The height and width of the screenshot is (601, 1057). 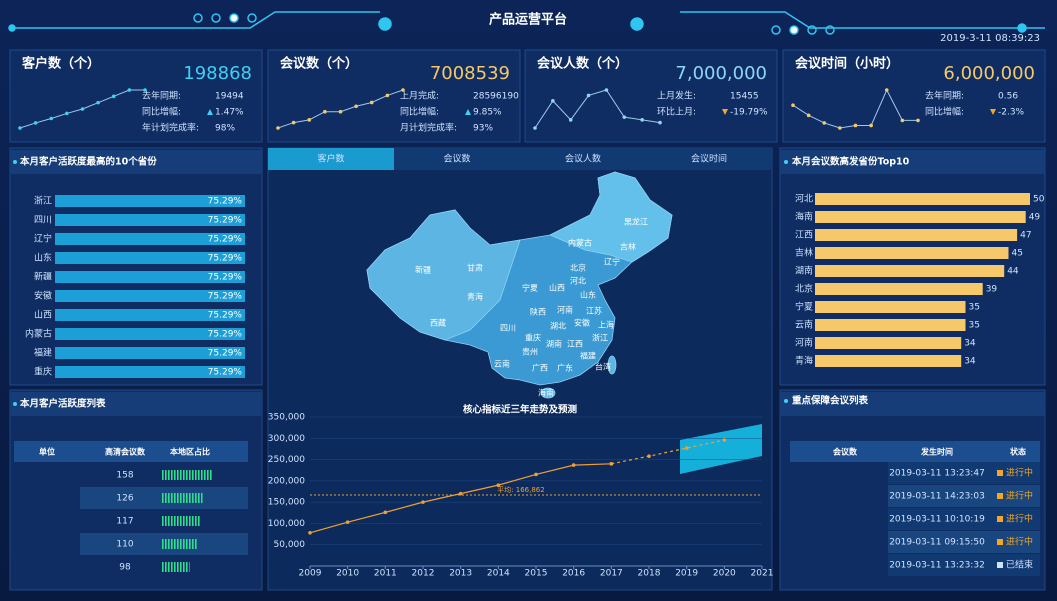 I want to click on kpi-line-label: 月计划完成率:, so click(x=428, y=128).